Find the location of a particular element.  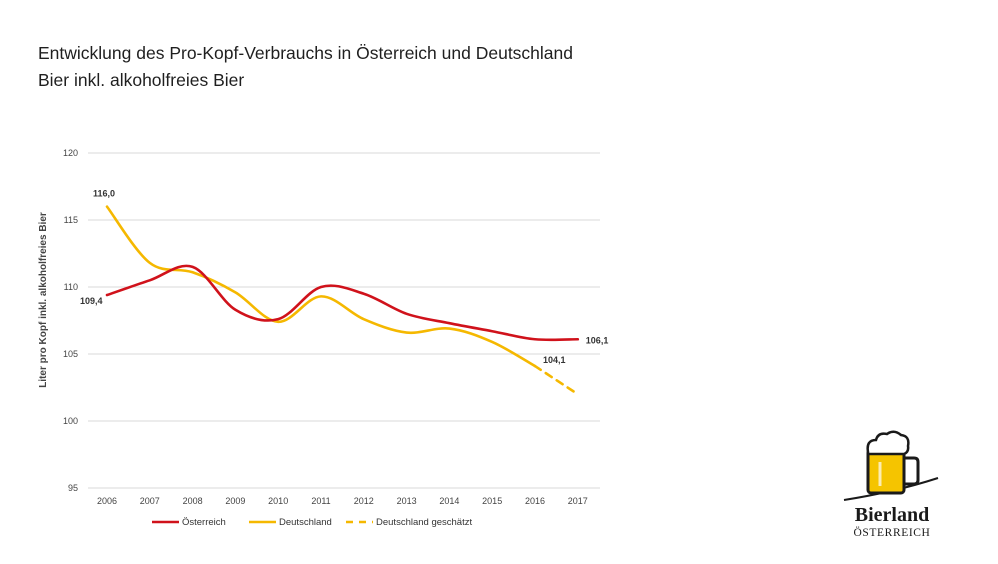

y-axis-label: Liter pro Kopf inkl. alkoholfreies Bier is located at coordinates (43, 300).